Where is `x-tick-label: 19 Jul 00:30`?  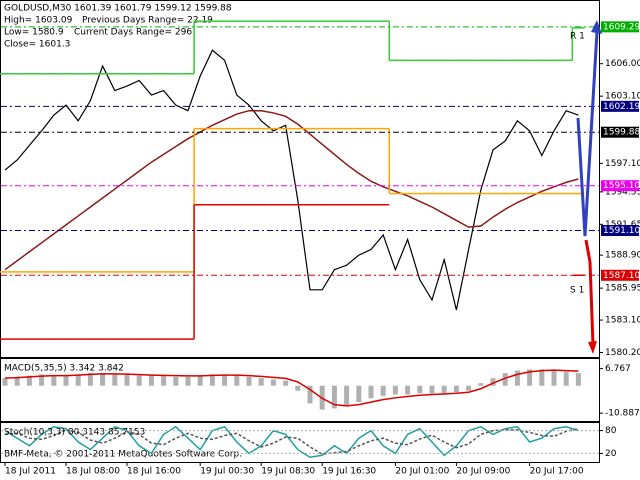 x-tick-label: 19 Jul 00:30 is located at coordinates (227, 472).